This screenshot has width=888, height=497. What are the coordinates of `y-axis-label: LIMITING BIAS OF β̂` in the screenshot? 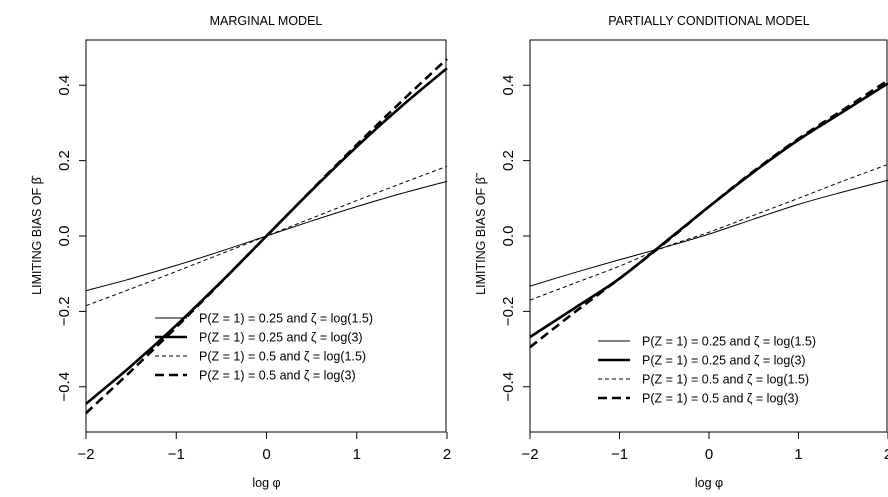 It's located at (37, 234).